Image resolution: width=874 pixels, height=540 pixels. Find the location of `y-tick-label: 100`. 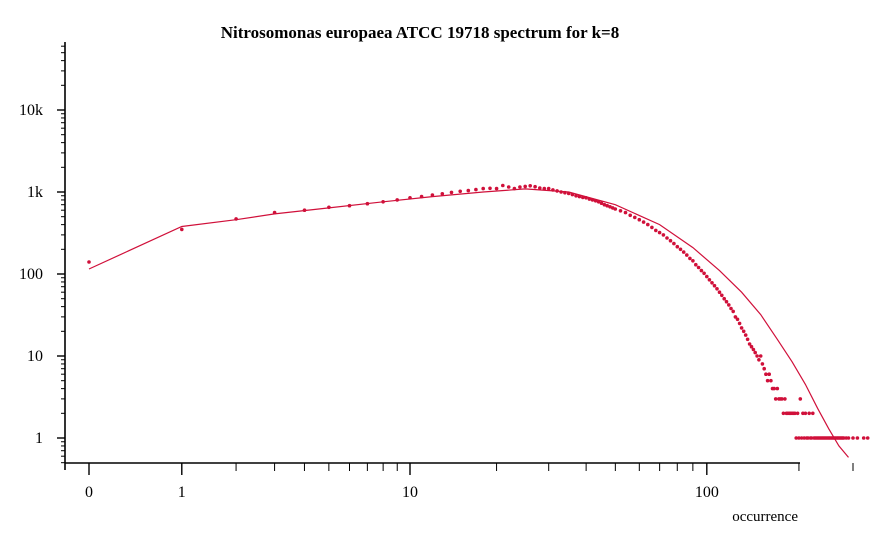

y-tick-label: 100 is located at coordinates (31, 274).